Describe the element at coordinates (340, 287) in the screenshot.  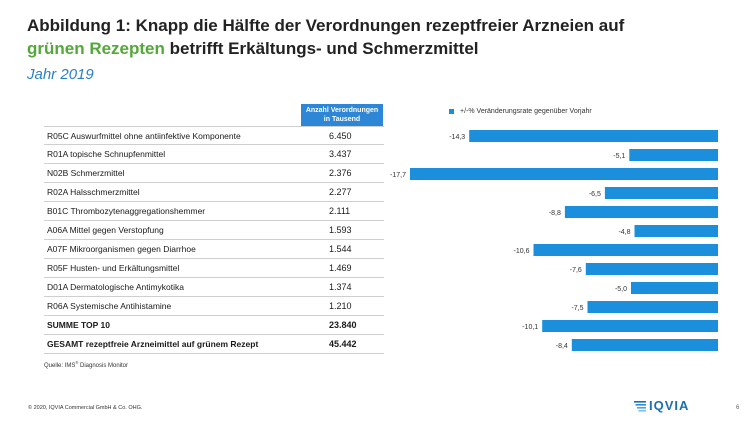
I see `row-prescriptions-value: 1.374` at that location.